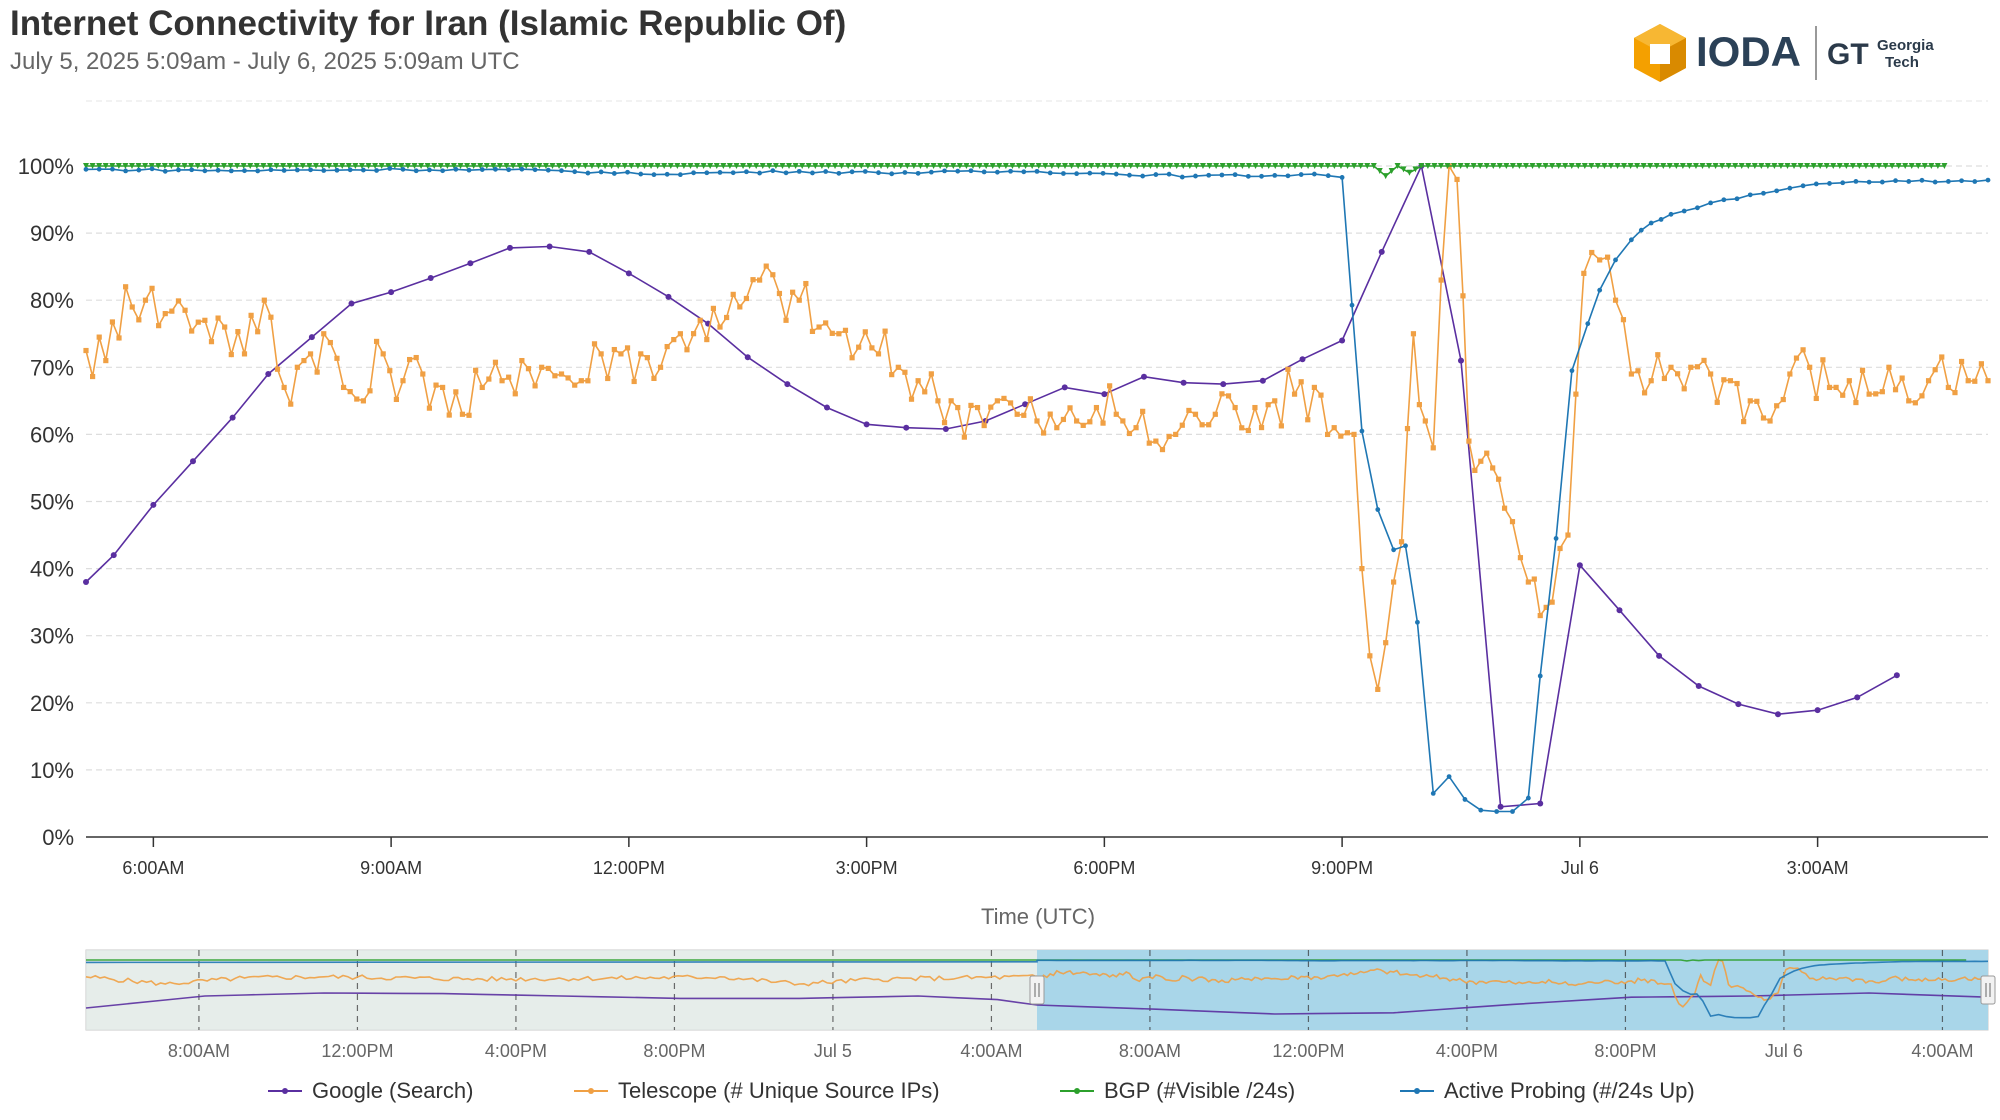 The image size is (2000, 1120). I want to click on legend-item: Google (Search), so click(370, 1091).